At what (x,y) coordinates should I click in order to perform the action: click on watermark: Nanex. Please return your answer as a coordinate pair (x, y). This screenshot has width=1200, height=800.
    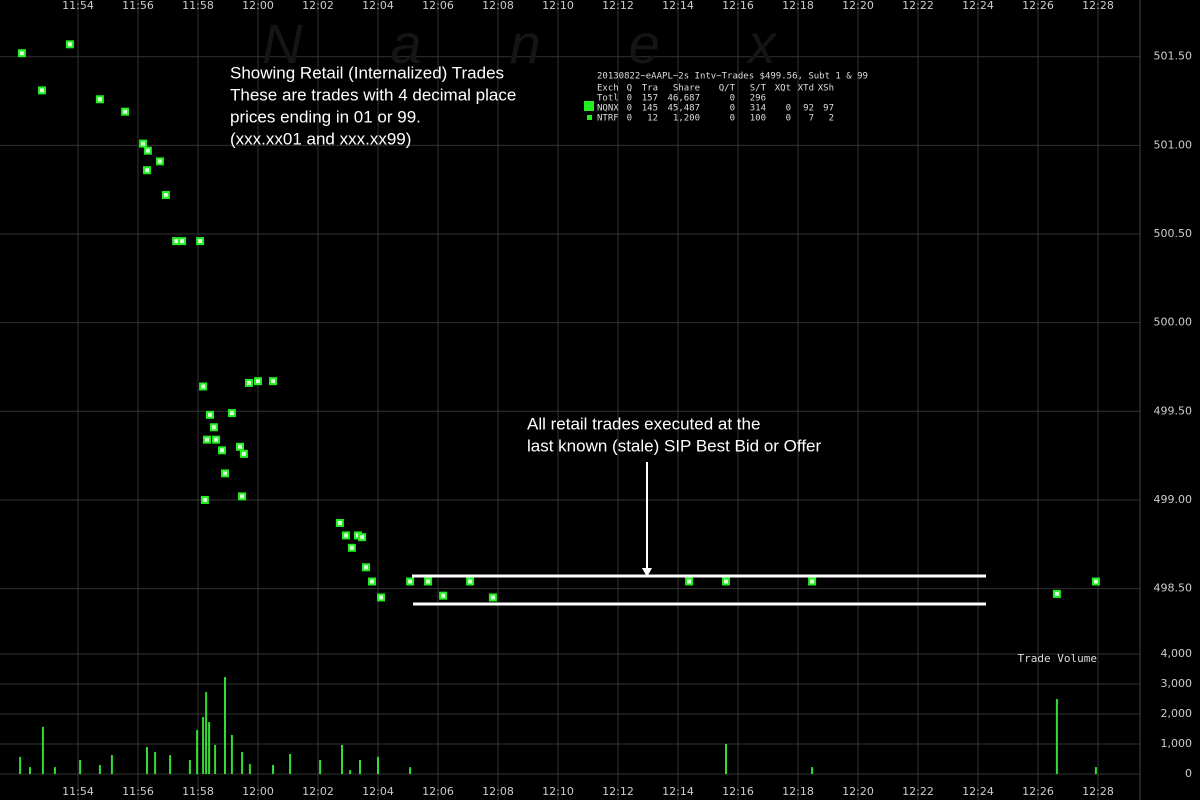
    Looking at the image, I should click on (563, 43).